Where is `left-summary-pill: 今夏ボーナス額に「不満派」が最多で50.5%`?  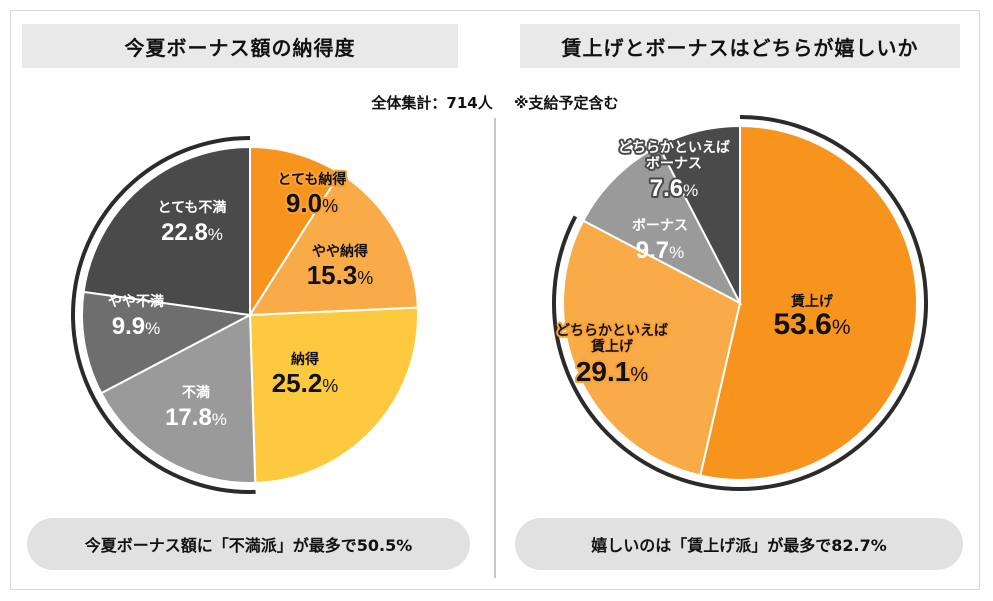 left-summary-pill: 今夏ボーナス額に「不満派」が最多で50.5% is located at coordinates (248, 544).